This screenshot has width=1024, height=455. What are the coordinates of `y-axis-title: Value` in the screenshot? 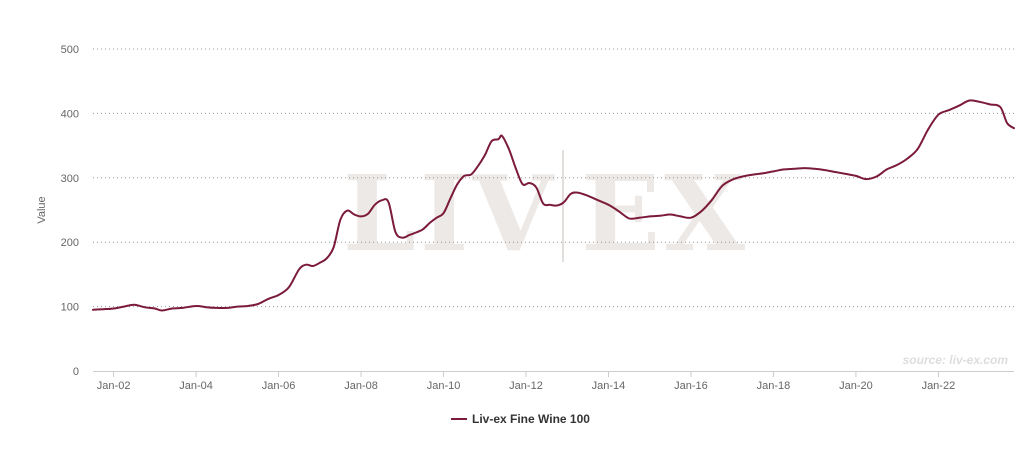 It's located at (42, 209).